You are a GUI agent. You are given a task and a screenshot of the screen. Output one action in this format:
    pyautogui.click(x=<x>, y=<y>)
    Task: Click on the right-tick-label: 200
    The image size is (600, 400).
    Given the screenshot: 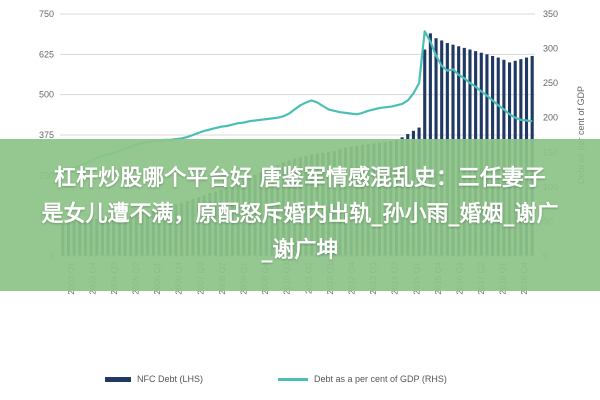 What is the action you would take?
    pyautogui.click(x=550, y=118)
    